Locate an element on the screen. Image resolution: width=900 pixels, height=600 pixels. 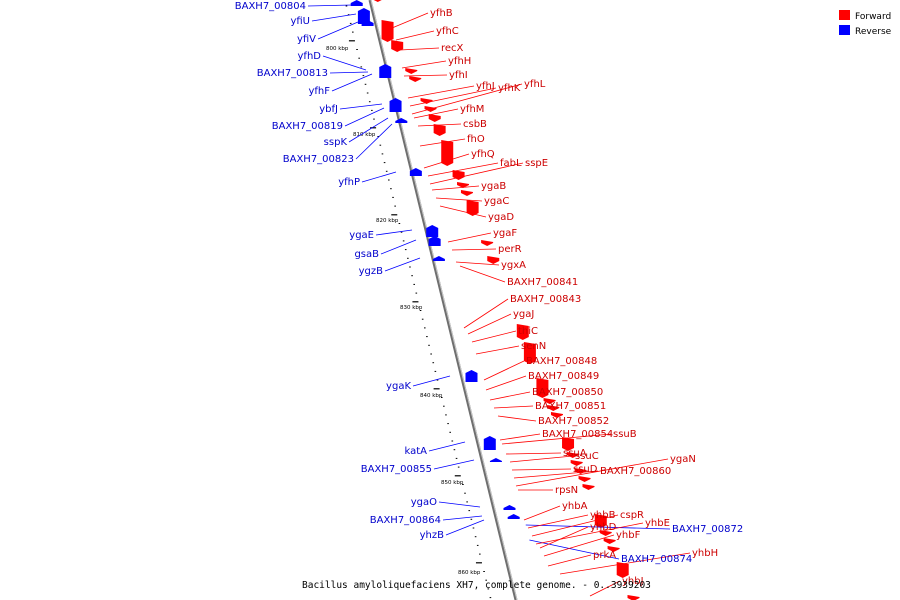
gene-label-baxh7_00874: BAXH7_00874 is located at coordinates (656, 559).